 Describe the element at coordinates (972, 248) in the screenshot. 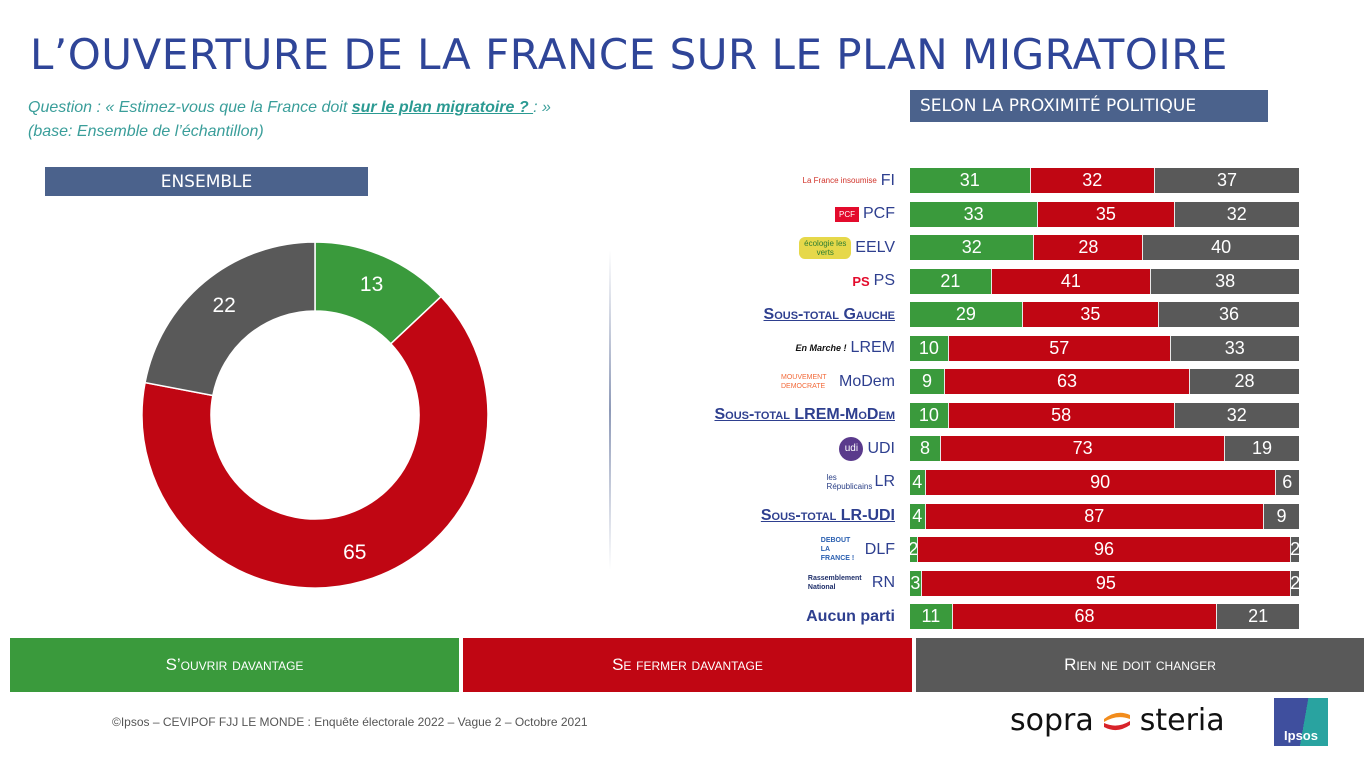

I see `bar-segment-ouvrir: 32` at that location.